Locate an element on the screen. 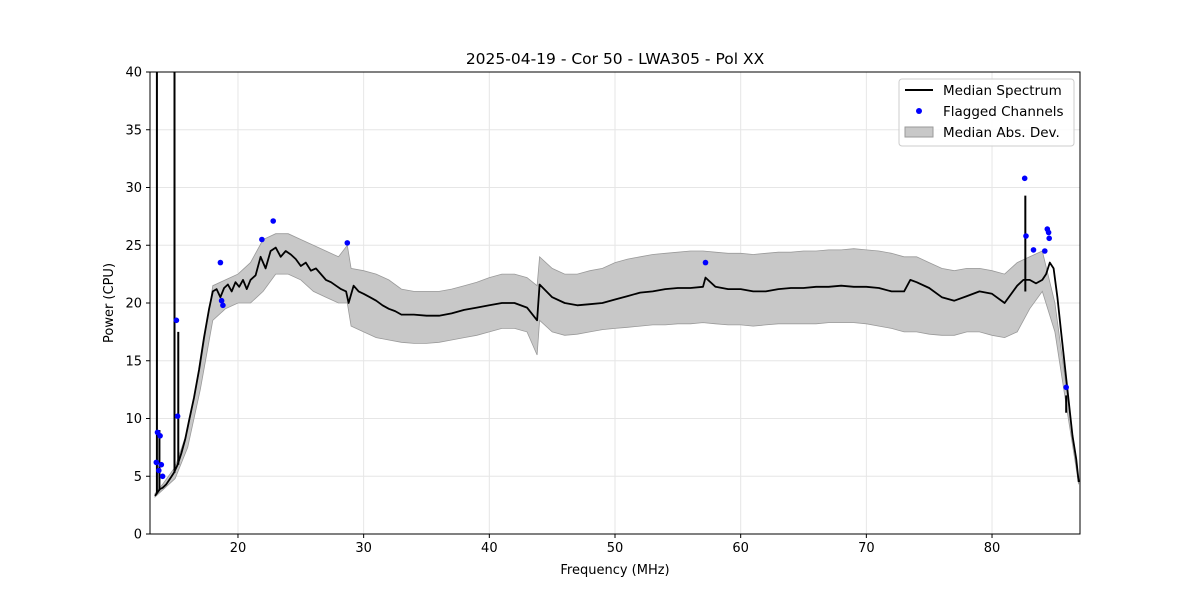 Image resolution: width=1200 pixels, height=604 pixels. legend-box is located at coordinates (986, 112).